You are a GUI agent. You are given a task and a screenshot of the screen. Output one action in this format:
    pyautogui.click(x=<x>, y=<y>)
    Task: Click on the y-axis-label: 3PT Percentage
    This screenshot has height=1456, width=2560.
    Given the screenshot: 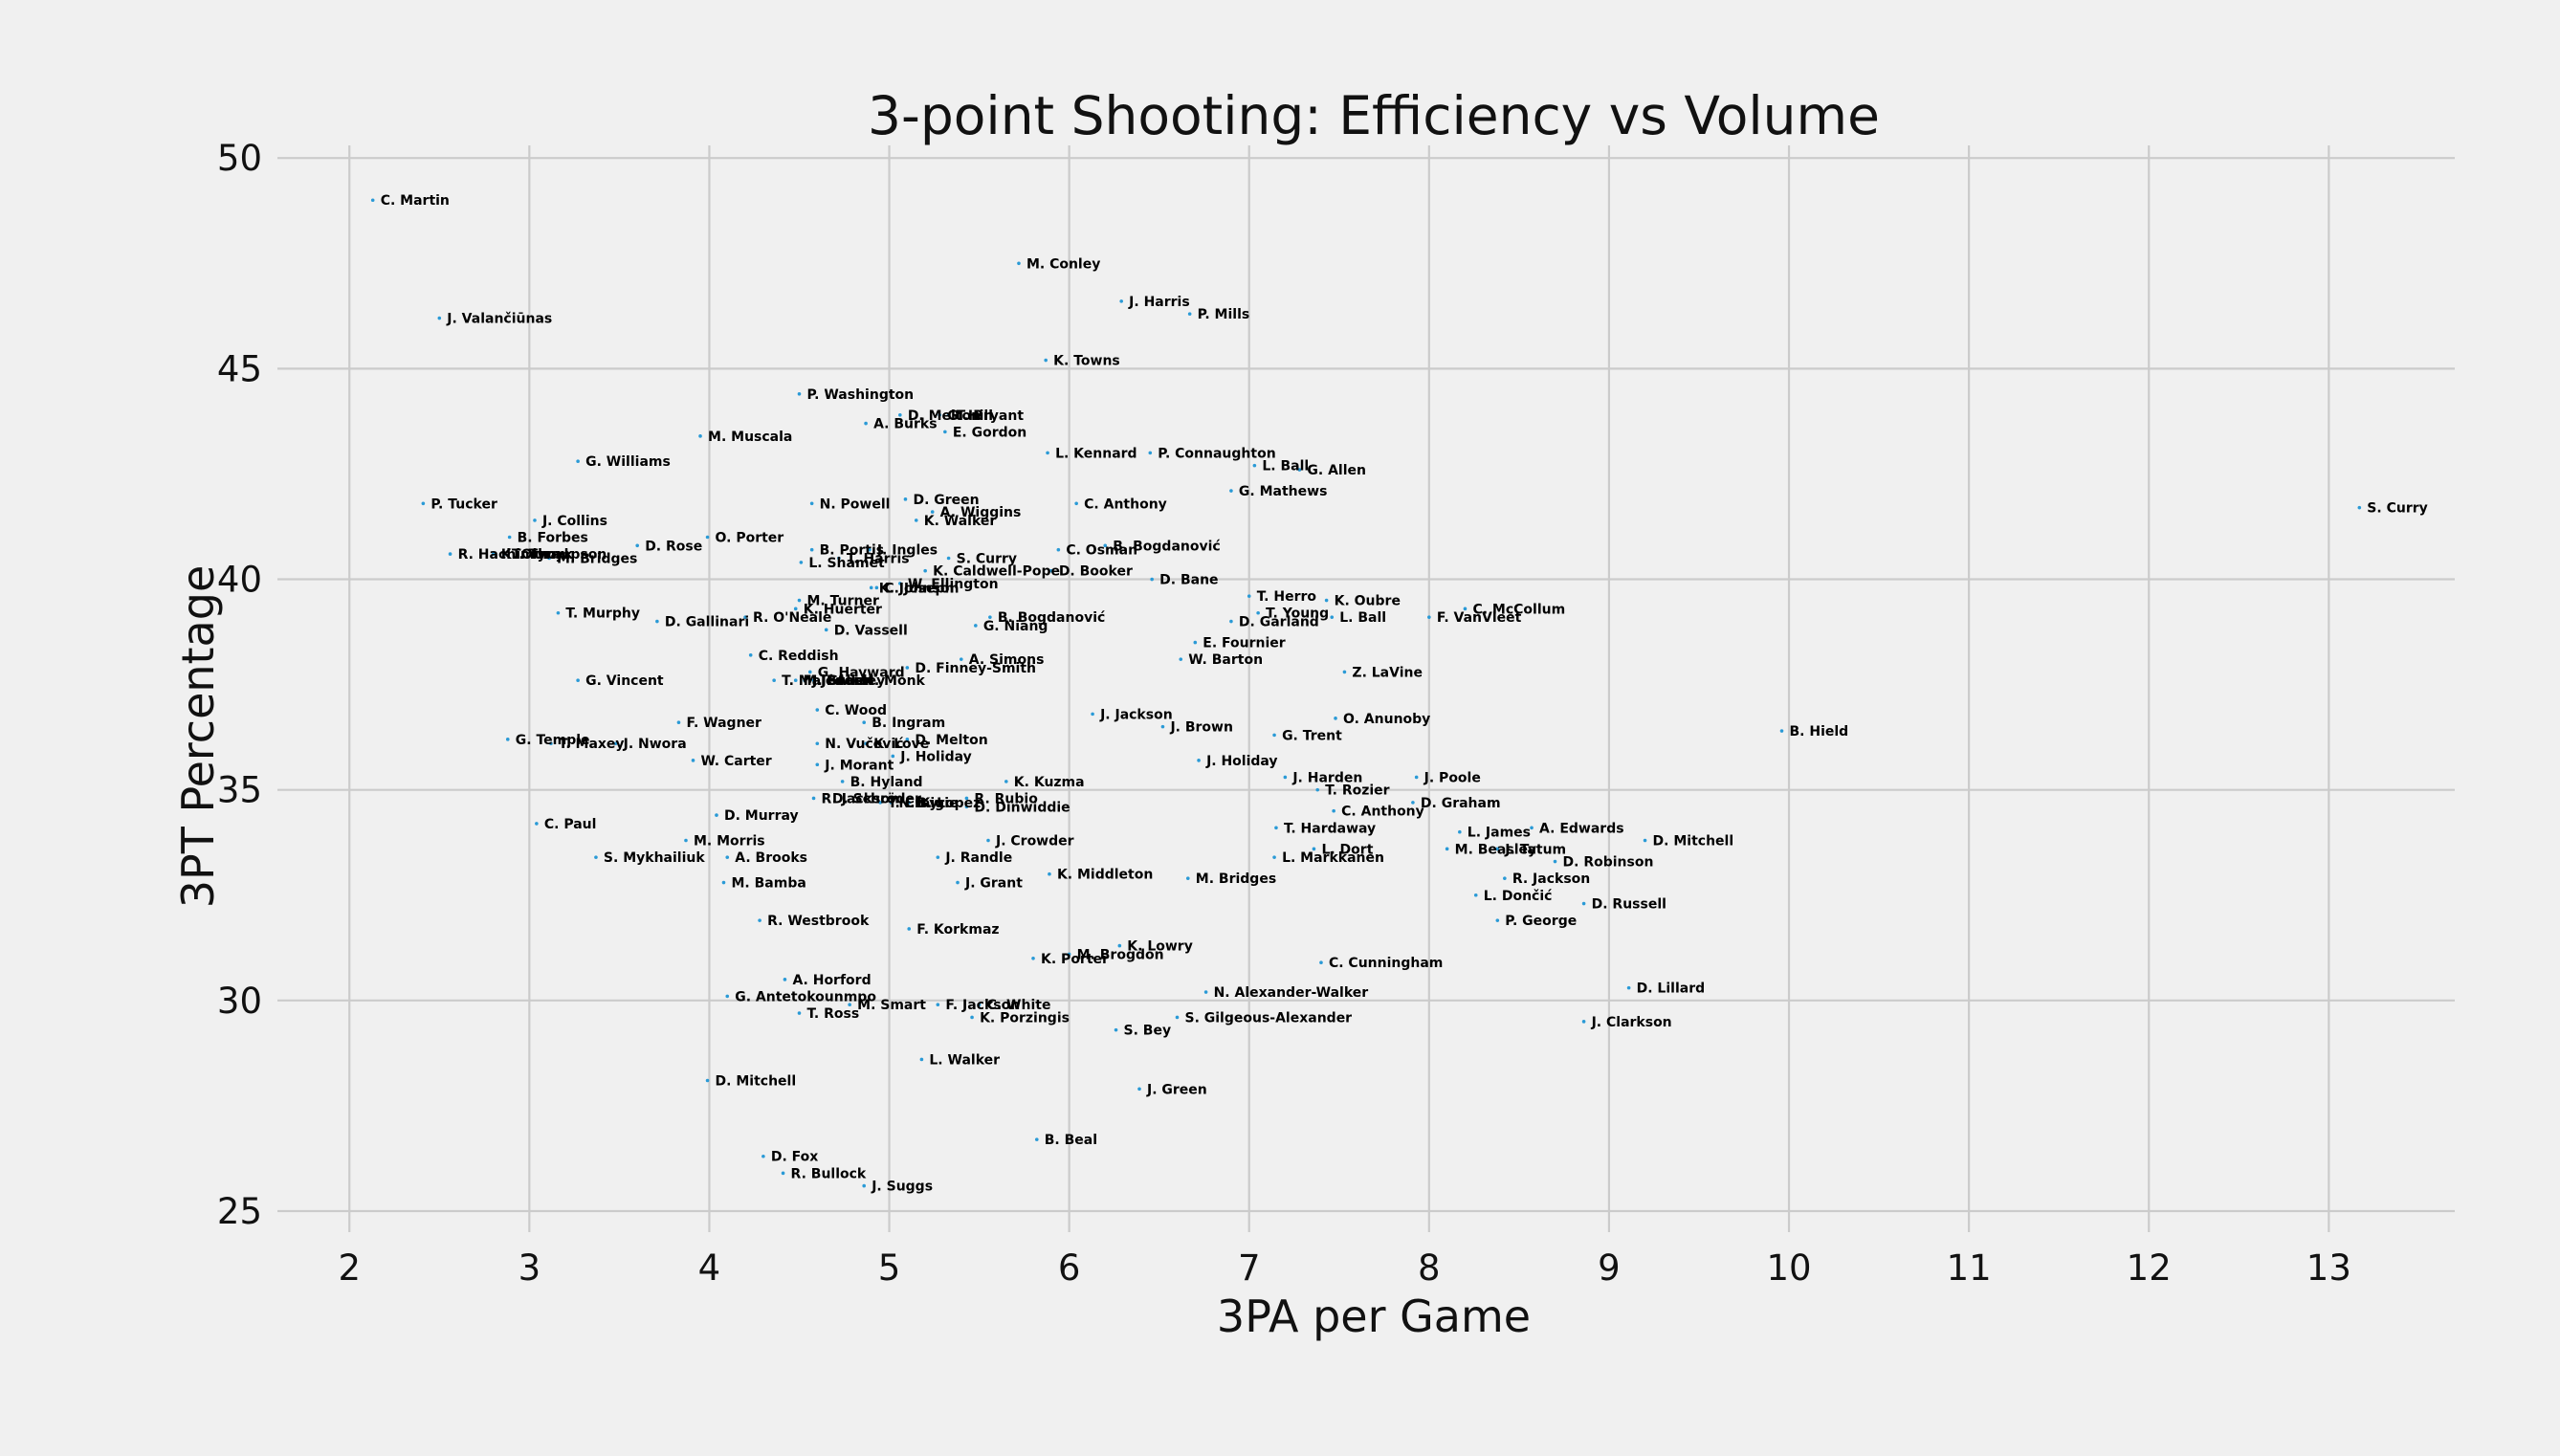 What is the action you would take?
    pyautogui.click(x=198, y=737)
    